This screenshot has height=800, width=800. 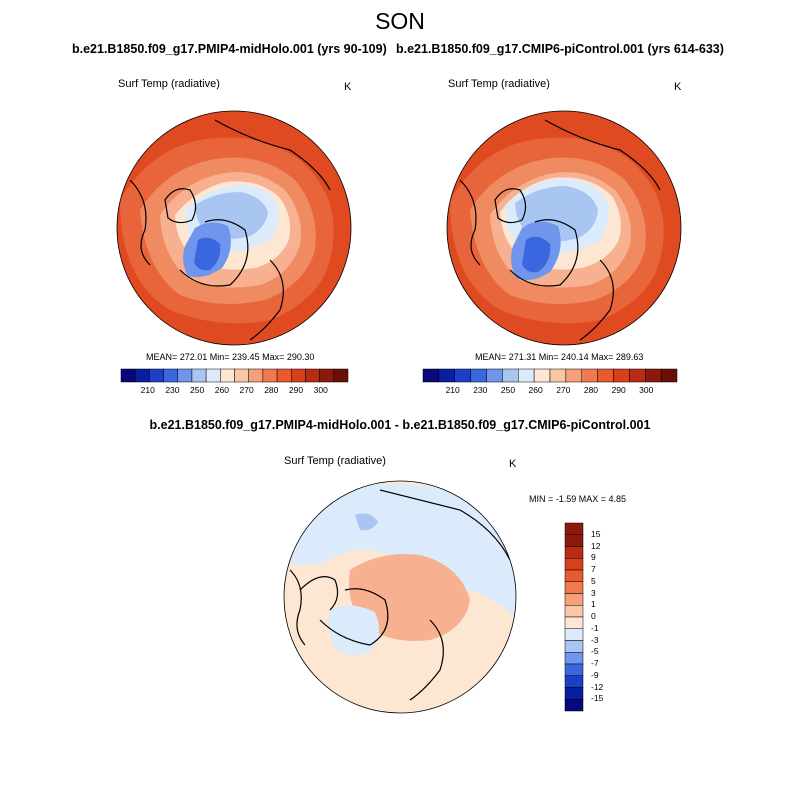 What do you see at coordinates (147, 390) in the screenshot?
I see `colorbar-left-tick-label: 210` at bounding box center [147, 390].